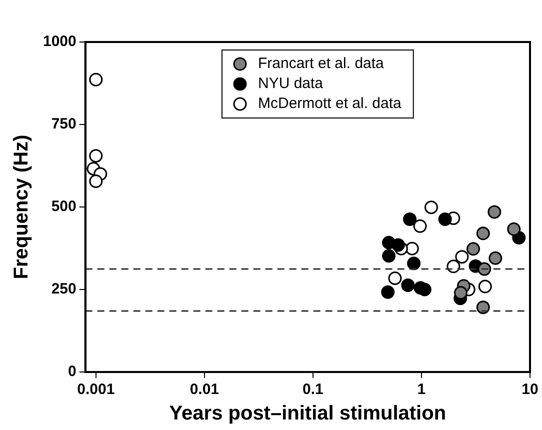  Describe the element at coordinates (63, 207) in the screenshot. I see `y-tick-label: 500` at that location.